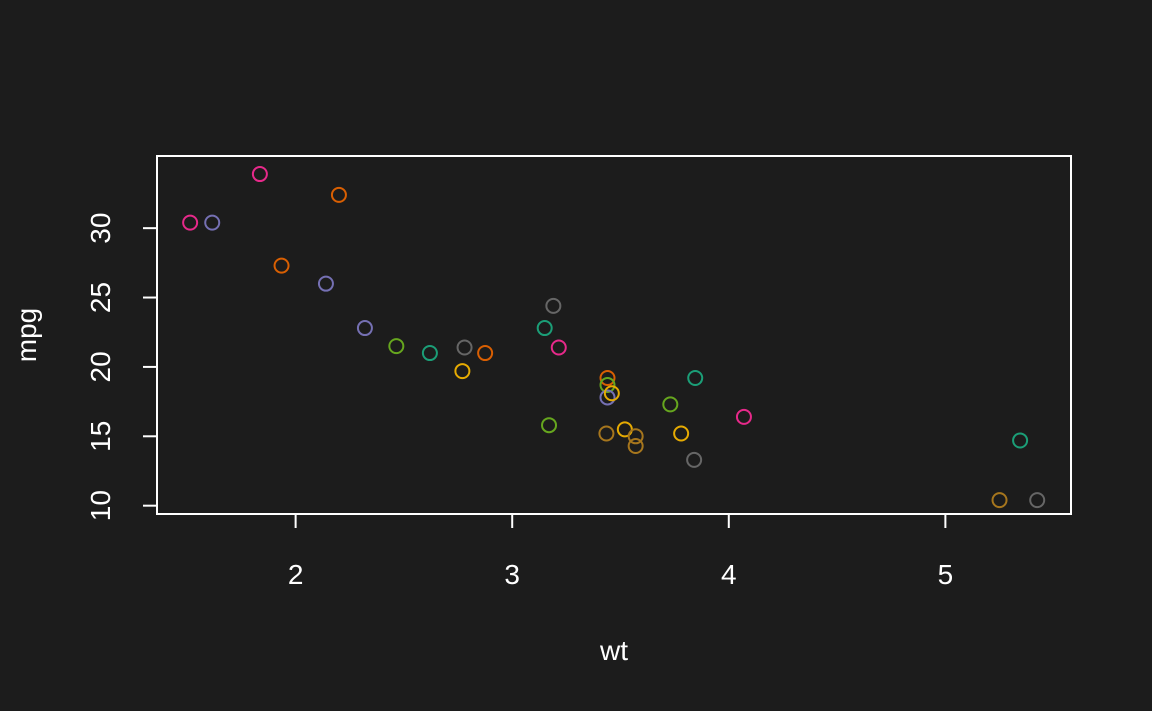 This screenshot has width=1152, height=711. Describe the element at coordinates (512, 574) in the screenshot. I see `x-tick-label: 3` at that location.